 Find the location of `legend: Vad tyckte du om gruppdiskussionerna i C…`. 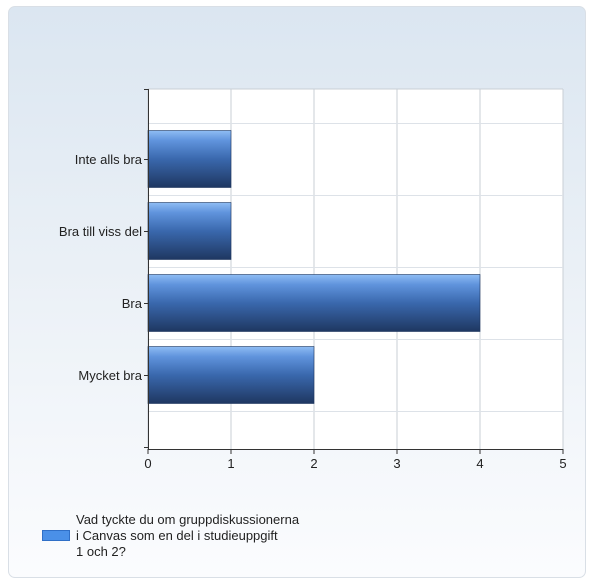

legend: Vad tyckte du om gruppdiskussionerna i C… is located at coordinates (202, 542).